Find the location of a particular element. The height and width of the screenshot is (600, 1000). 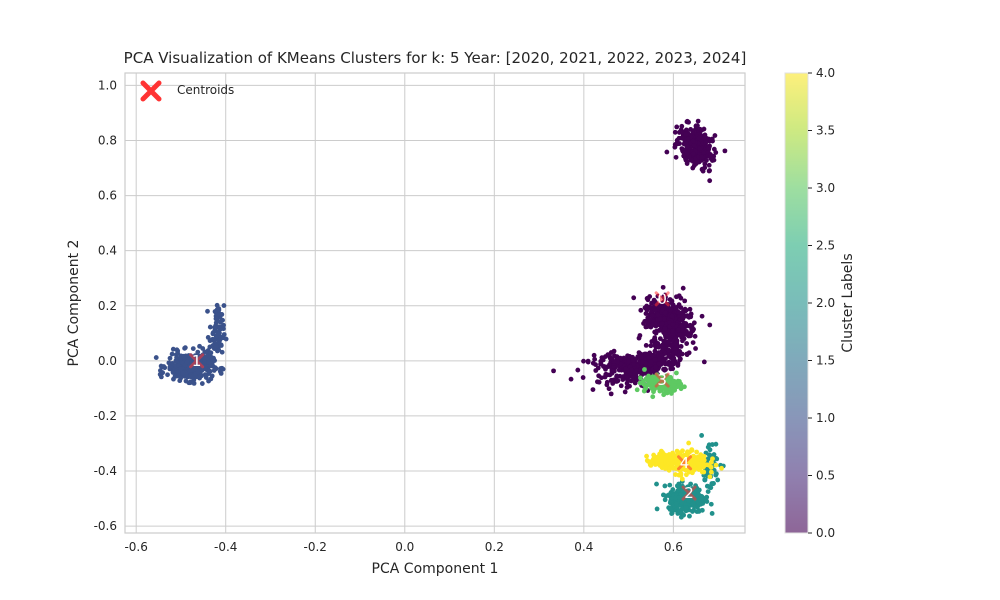

centroid-label: 1 is located at coordinates (197, 361).